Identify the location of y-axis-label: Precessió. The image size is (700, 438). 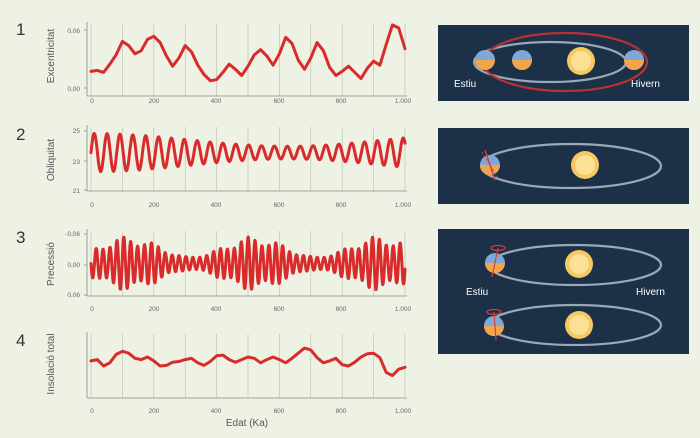
(51, 264).